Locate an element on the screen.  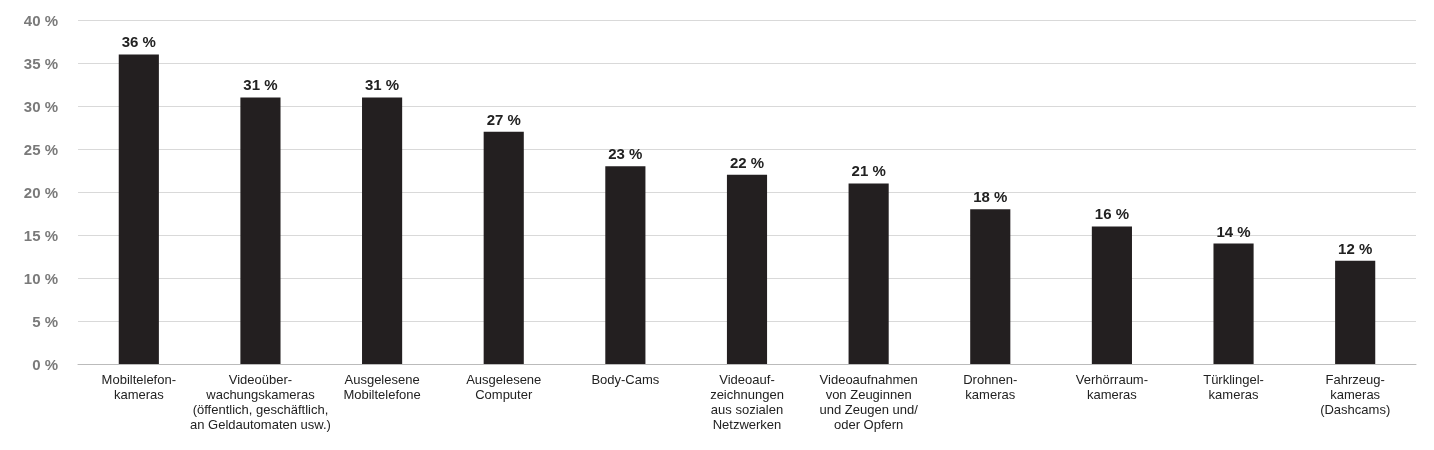
data-label: 12 % is located at coordinates (1355, 248).